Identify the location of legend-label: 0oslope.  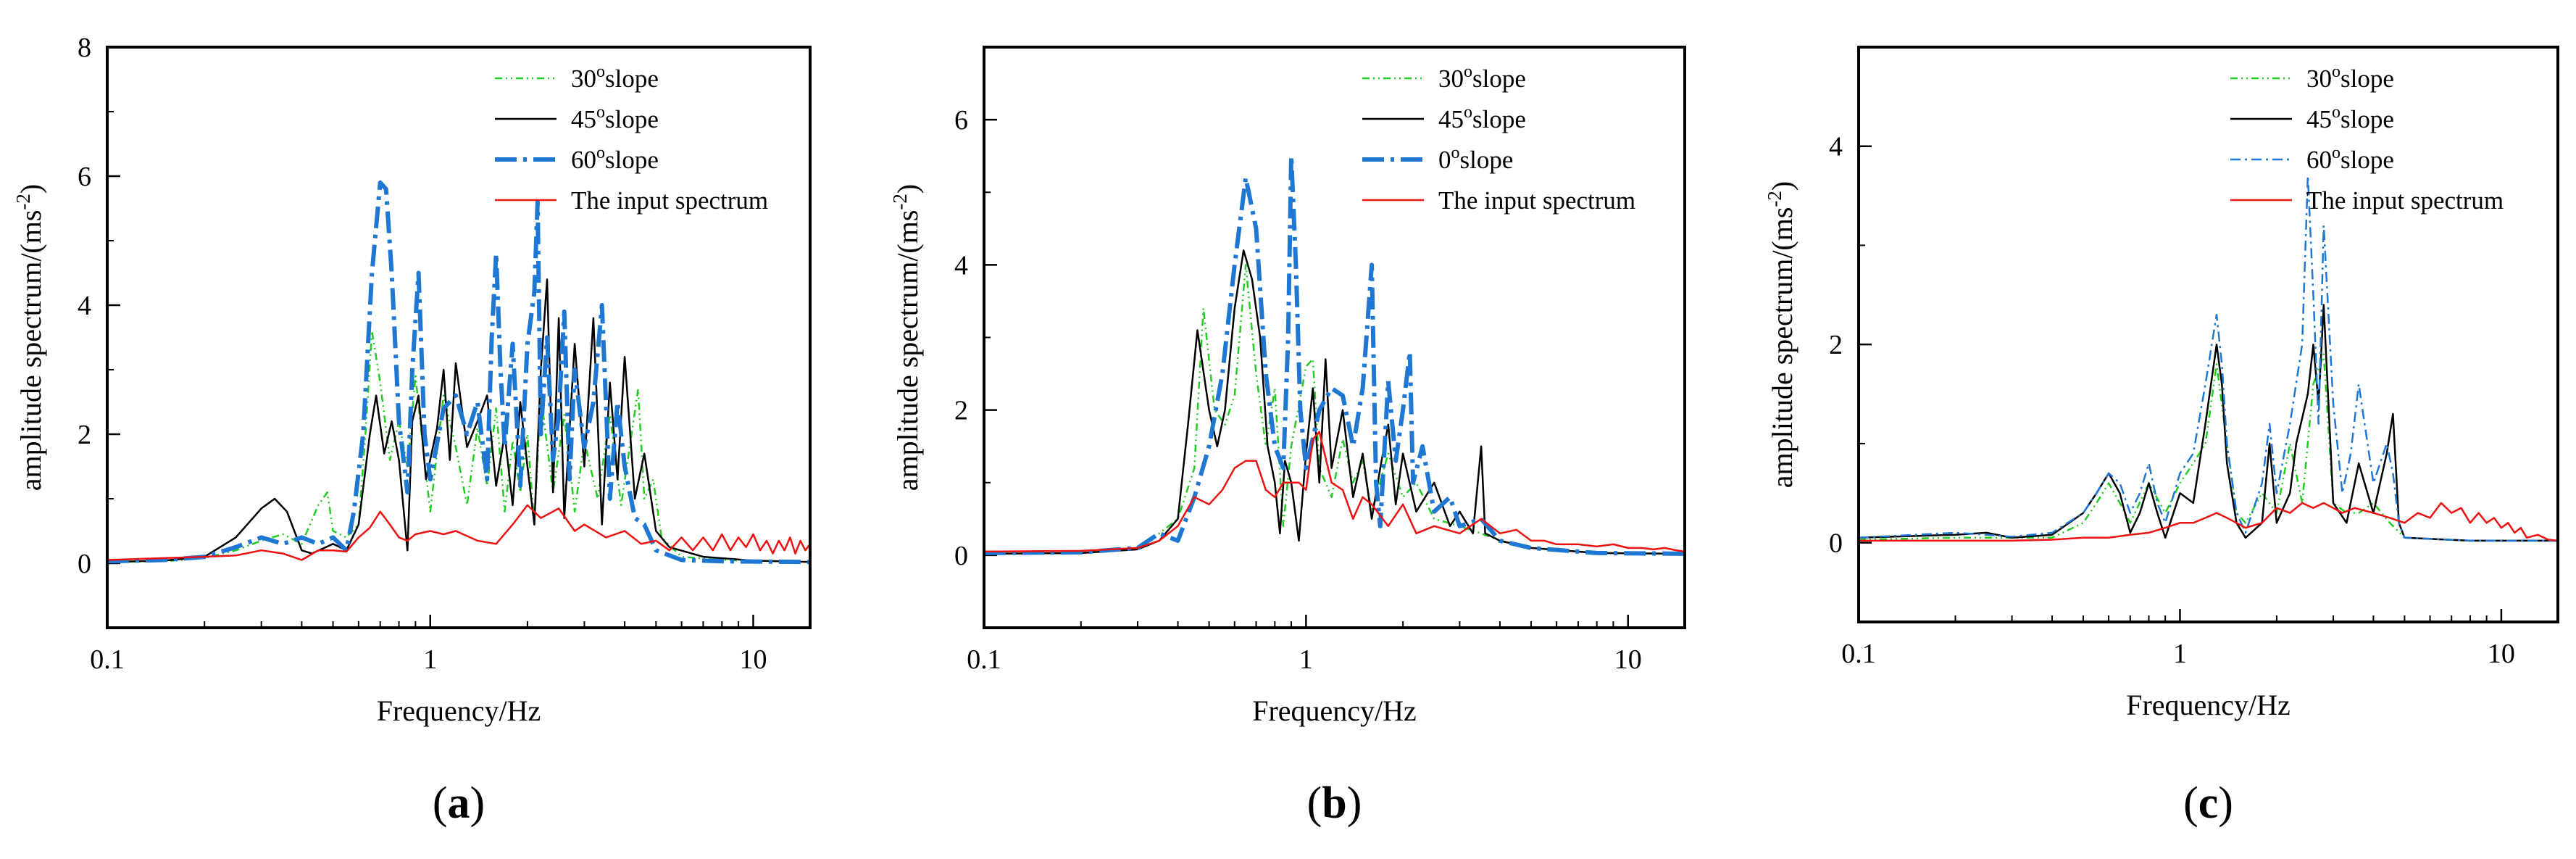
(1475, 159).